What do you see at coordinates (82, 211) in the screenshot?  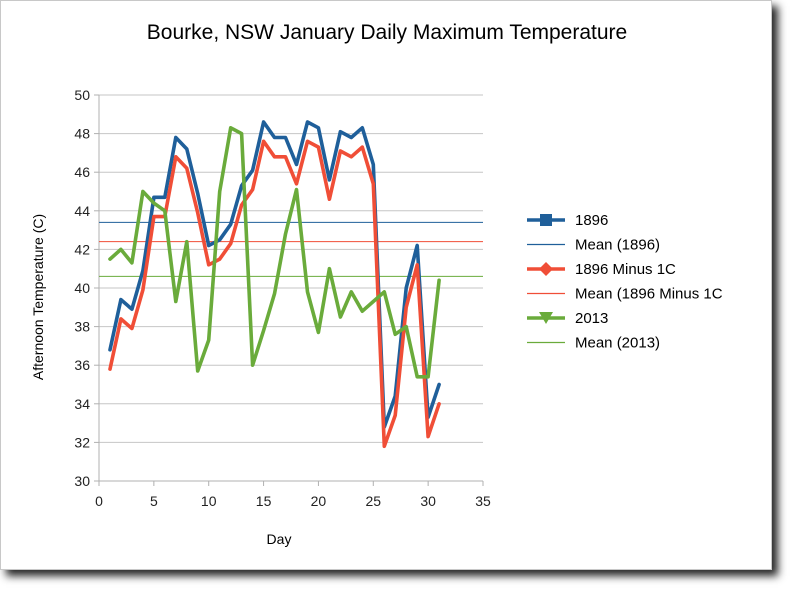 I see `y-tick-label: 44` at bounding box center [82, 211].